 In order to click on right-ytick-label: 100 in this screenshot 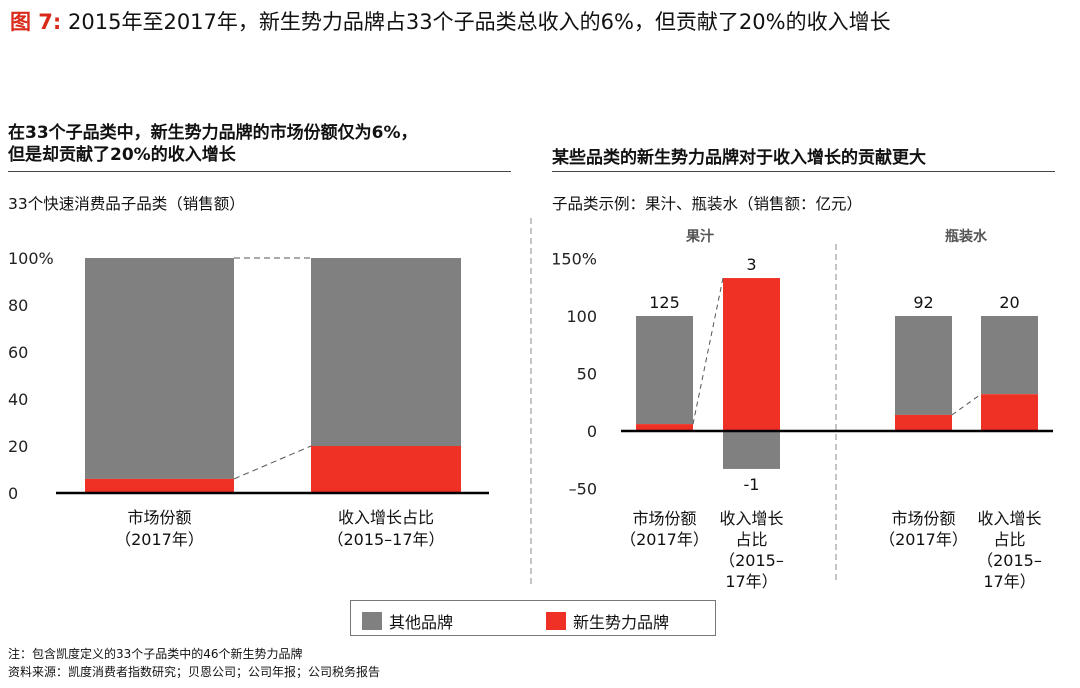, I will do `click(581, 316)`.